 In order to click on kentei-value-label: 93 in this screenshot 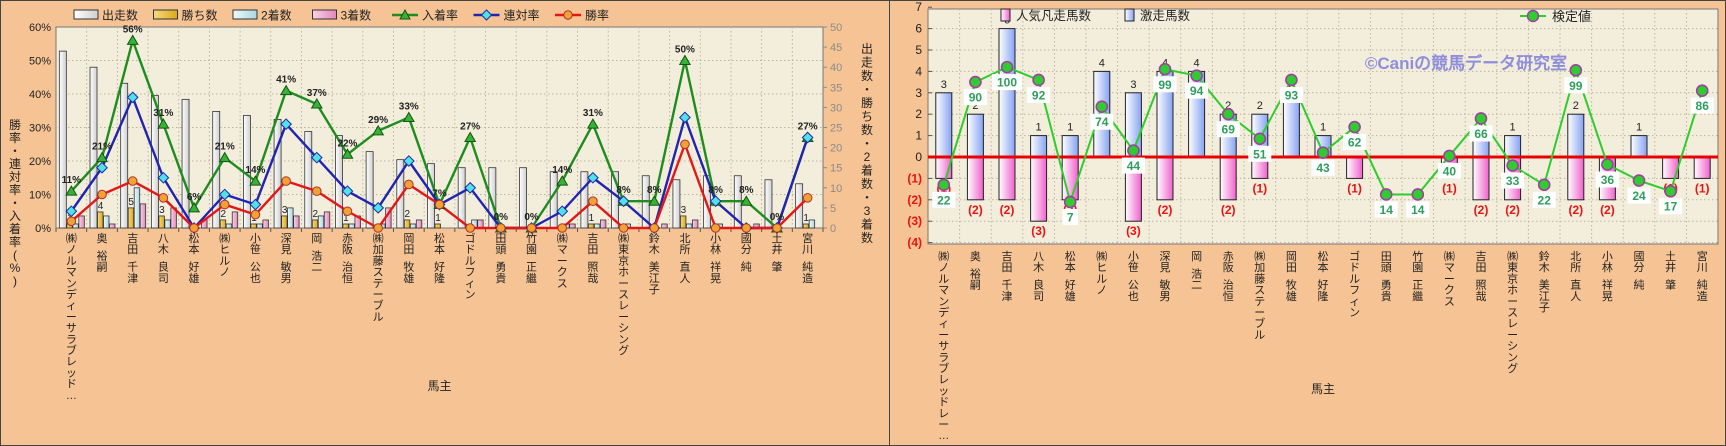, I will do `click(1292, 95)`.